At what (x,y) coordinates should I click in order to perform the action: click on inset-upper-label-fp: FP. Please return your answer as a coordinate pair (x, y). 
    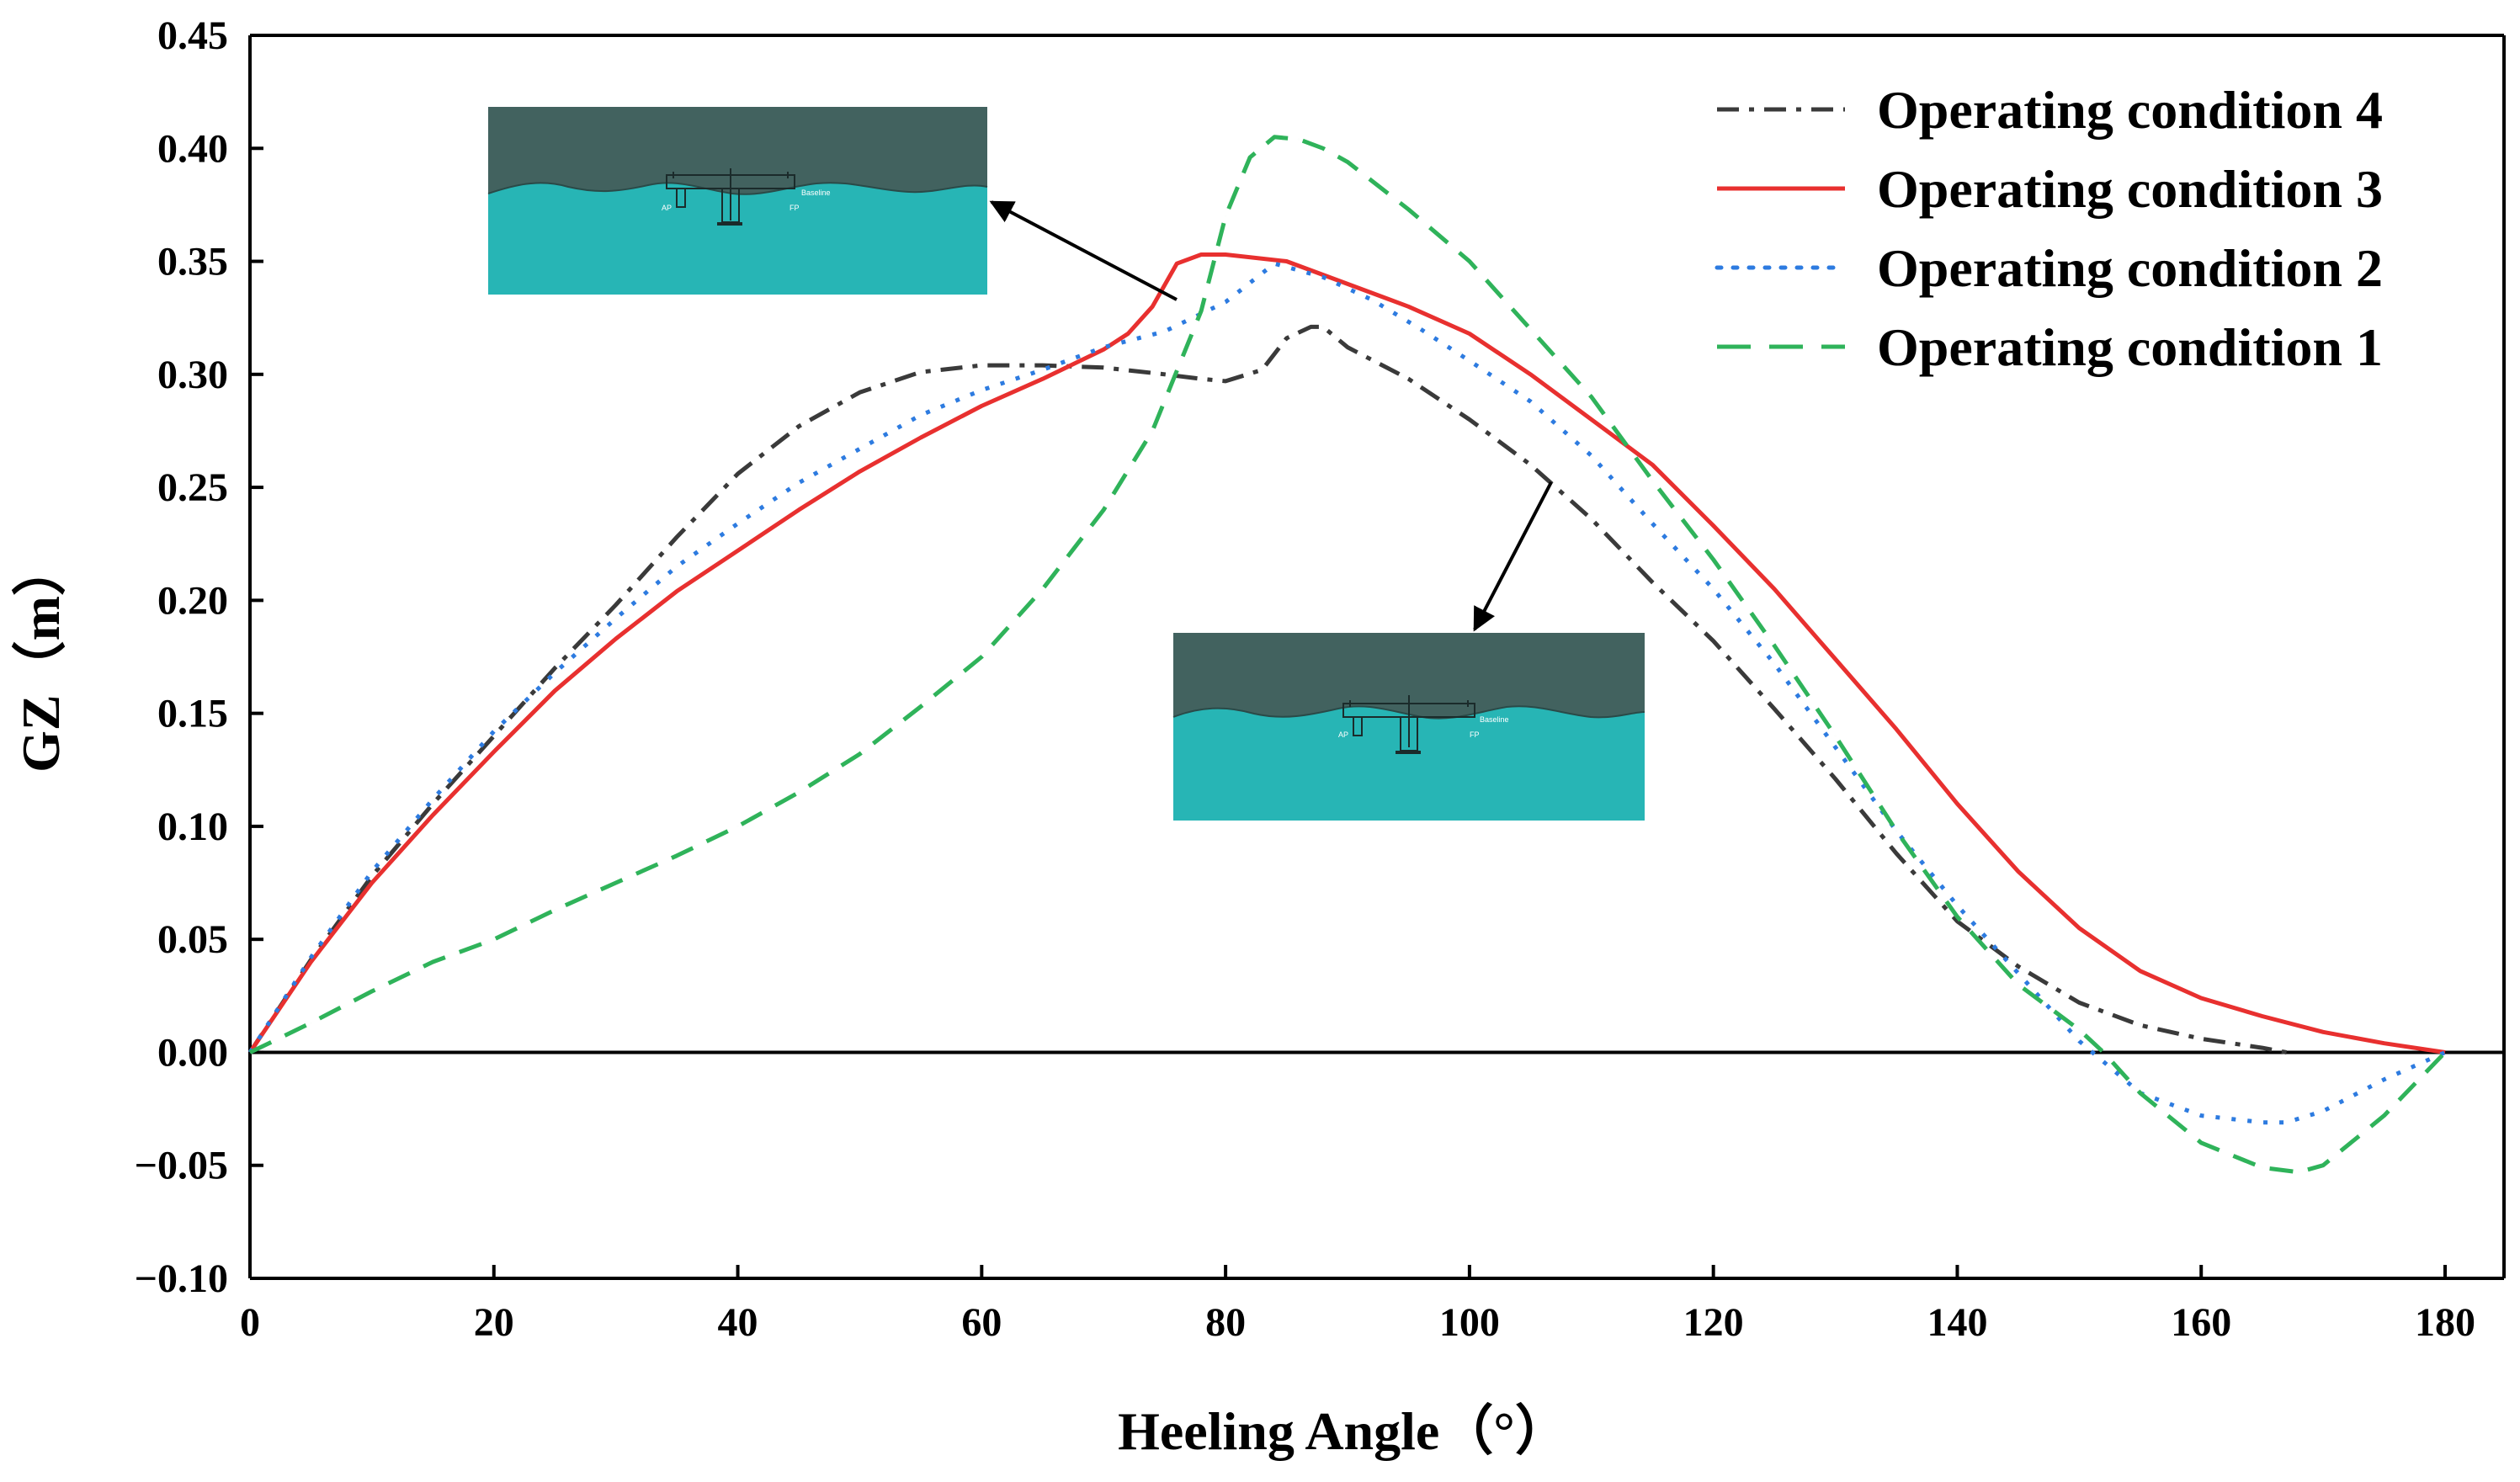
    Looking at the image, I should click on (794, 208).